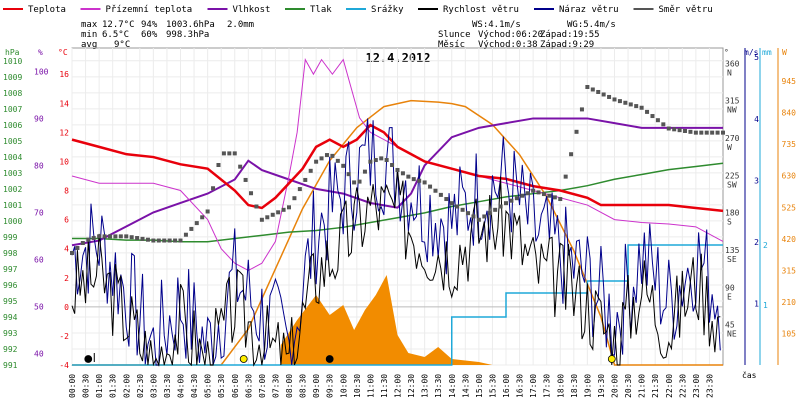  Describe the element at coordinates (12, 109) in the screenshot. I see `pressure-tick-label: 1007` at that location.